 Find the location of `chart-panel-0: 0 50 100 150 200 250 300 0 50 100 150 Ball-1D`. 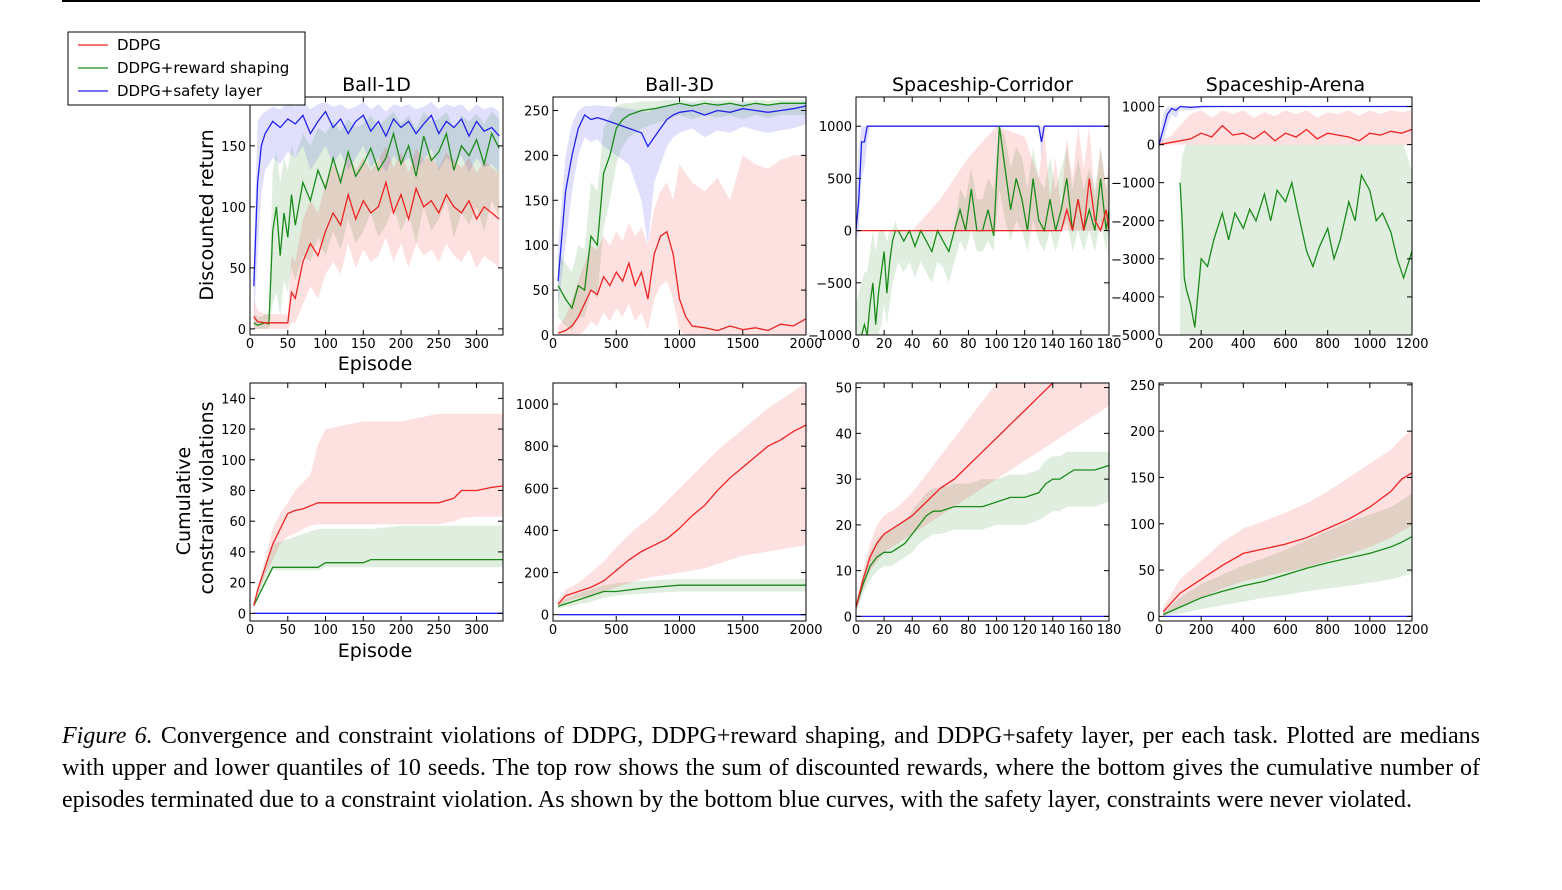

chart-panel-0: 0 50 100 150 200 250 300 0 50 100 150 Ball-1D is located at coordinates (362, 213).